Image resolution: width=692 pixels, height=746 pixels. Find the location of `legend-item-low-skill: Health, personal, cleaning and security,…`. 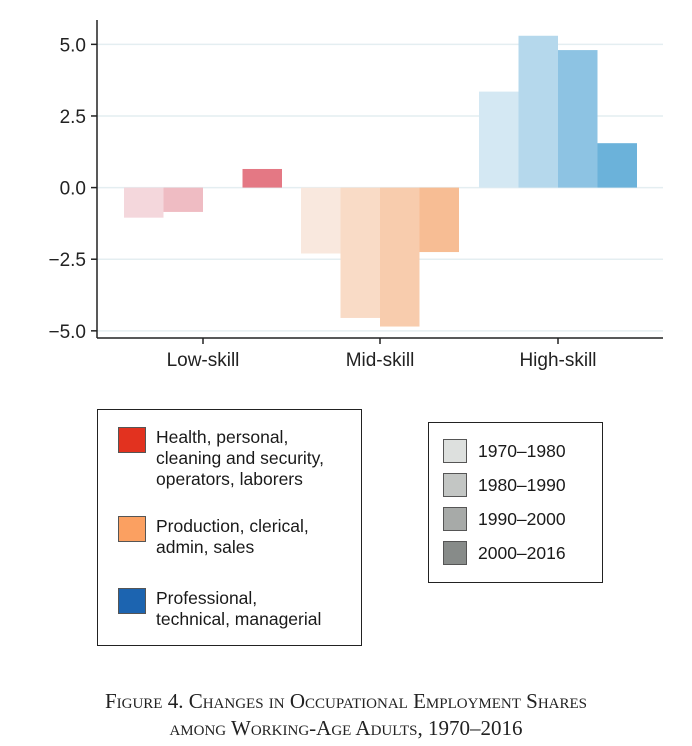

legend-item-low-skill: Health, personal, cleaning and security,… is located at coordinates (221, 458).